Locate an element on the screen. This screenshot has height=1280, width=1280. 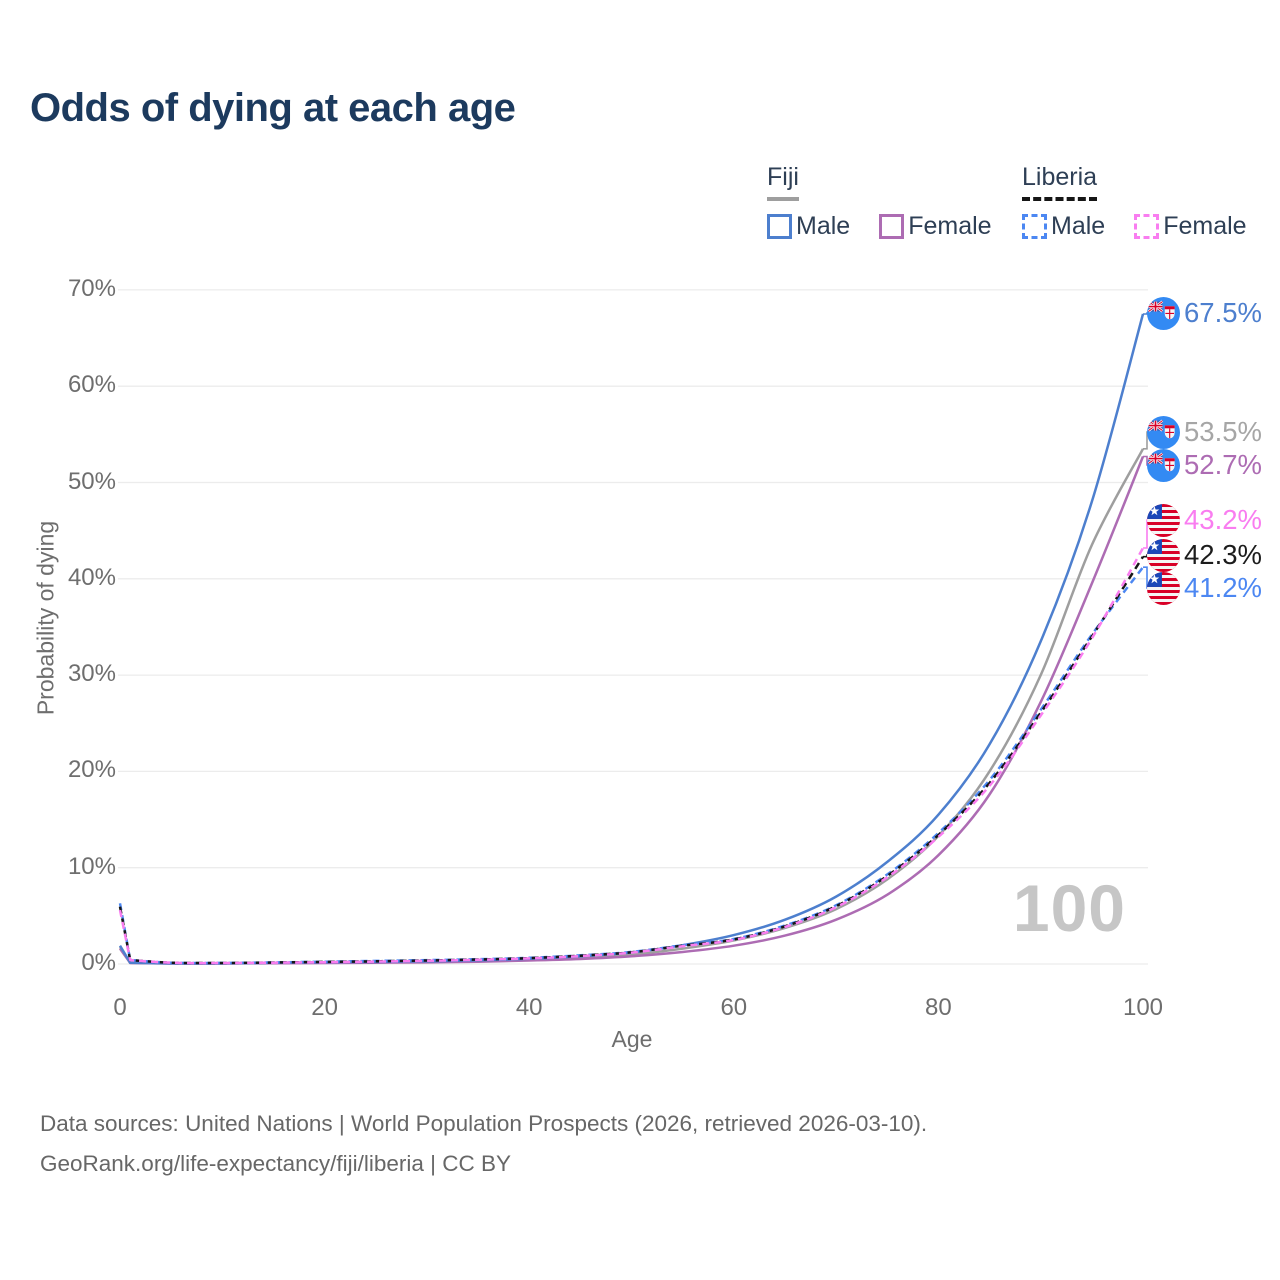
x-tick-20: 20 is located at coordinates (324, 1007).